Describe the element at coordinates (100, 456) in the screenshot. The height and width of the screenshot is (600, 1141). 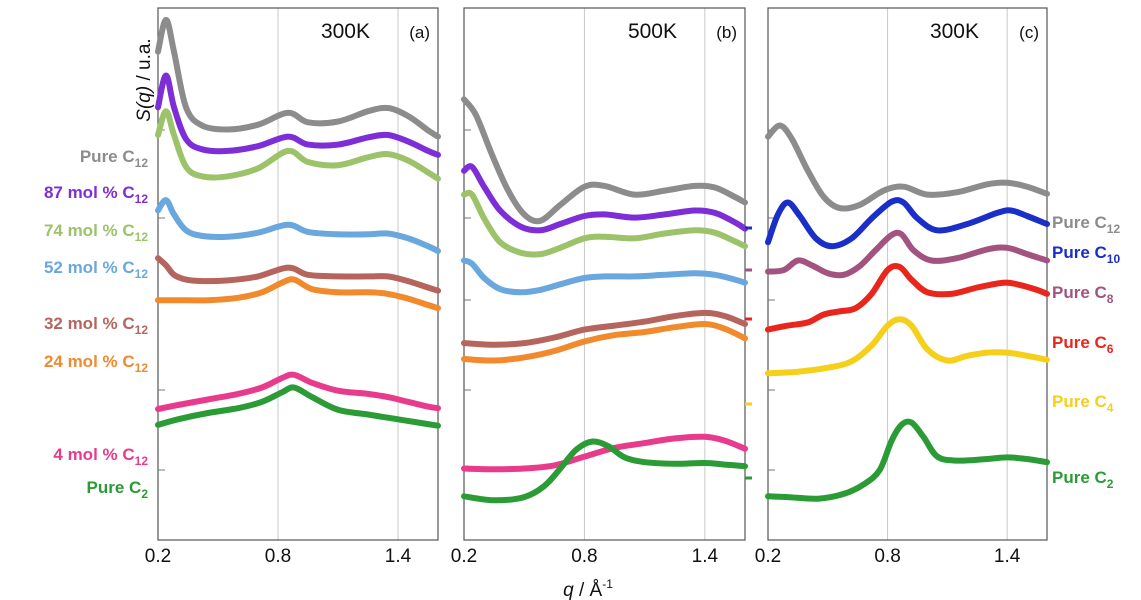
I see `legend-entry: 4 mol % C12` at that location.